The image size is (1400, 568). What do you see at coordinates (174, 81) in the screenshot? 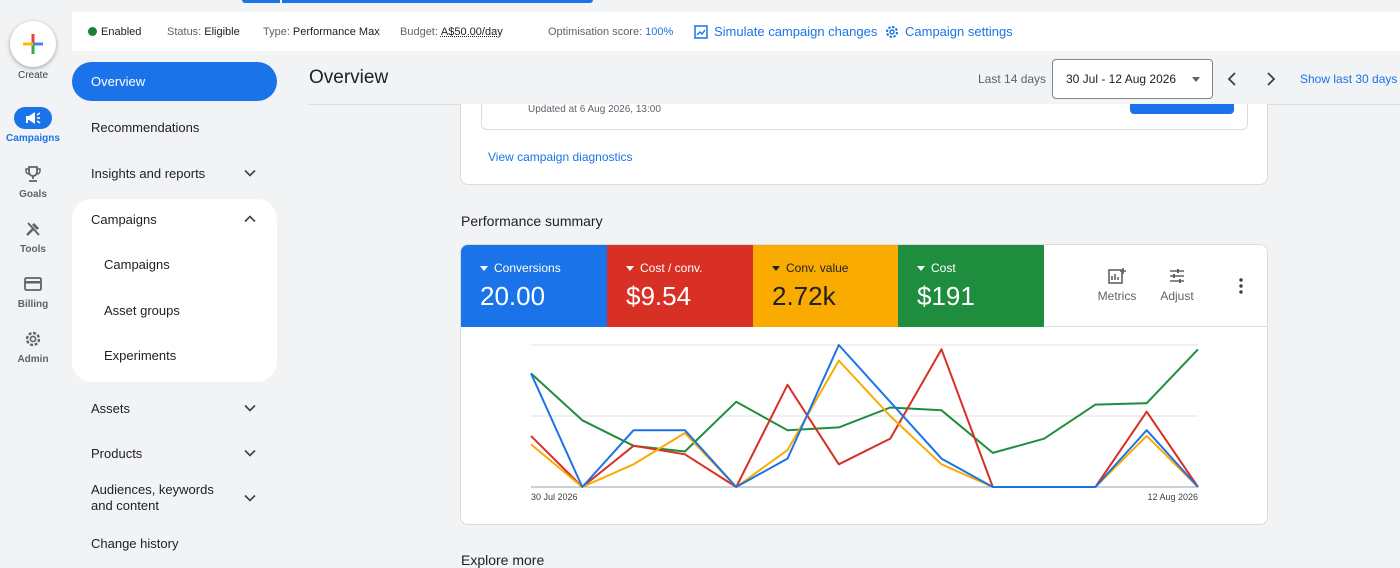
I see `nav-overview: Overview` at bounding box center [174, 81].